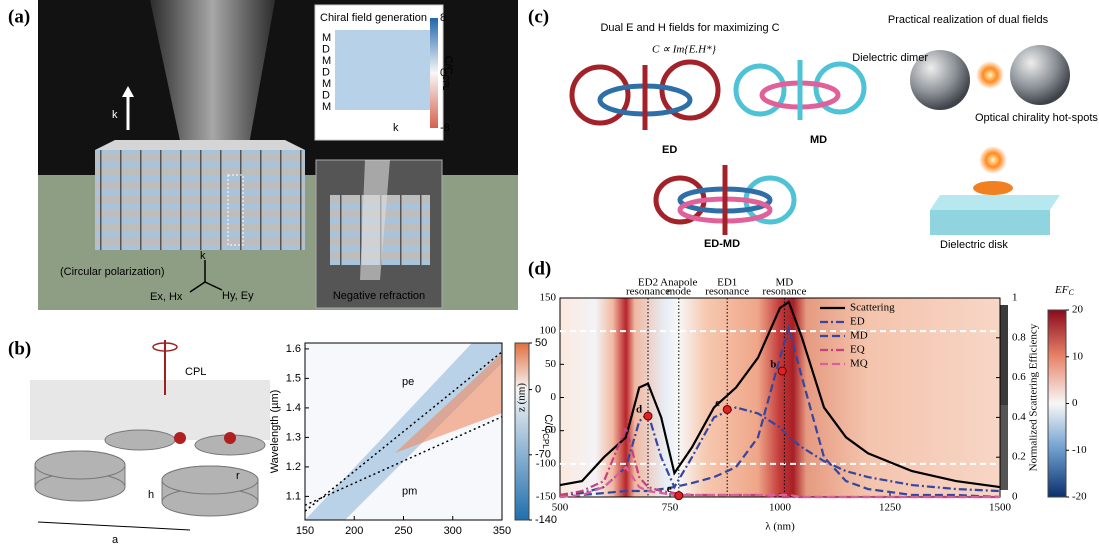 Image resolution: width=1099 pixels, height=550 pixels. What do you see at coordinates (857, 350) in the screenshot?
I see `legend-label: EQ` at bounding box center [857, 350].